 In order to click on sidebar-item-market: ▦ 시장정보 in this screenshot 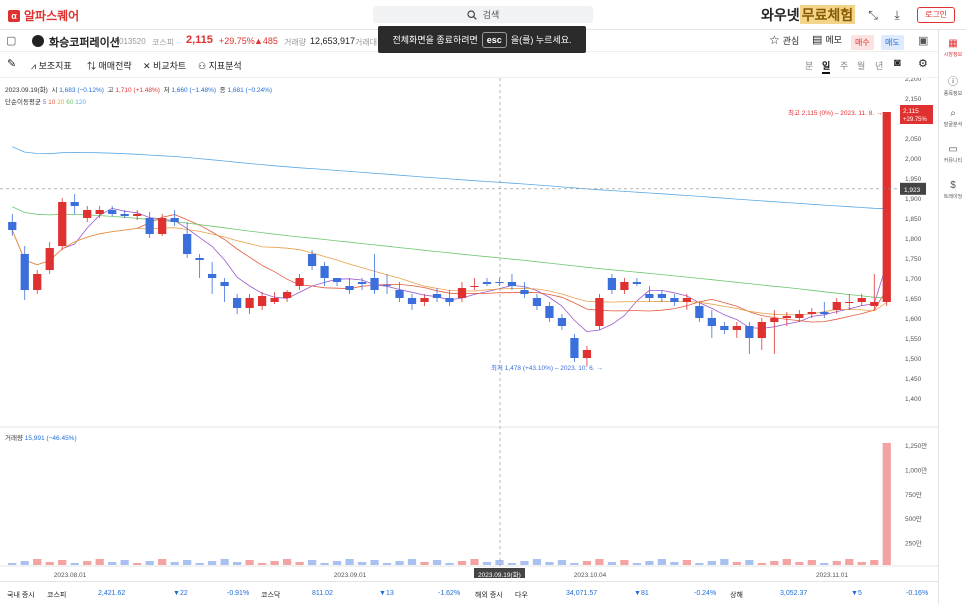, I will do `click(952, 48)`.